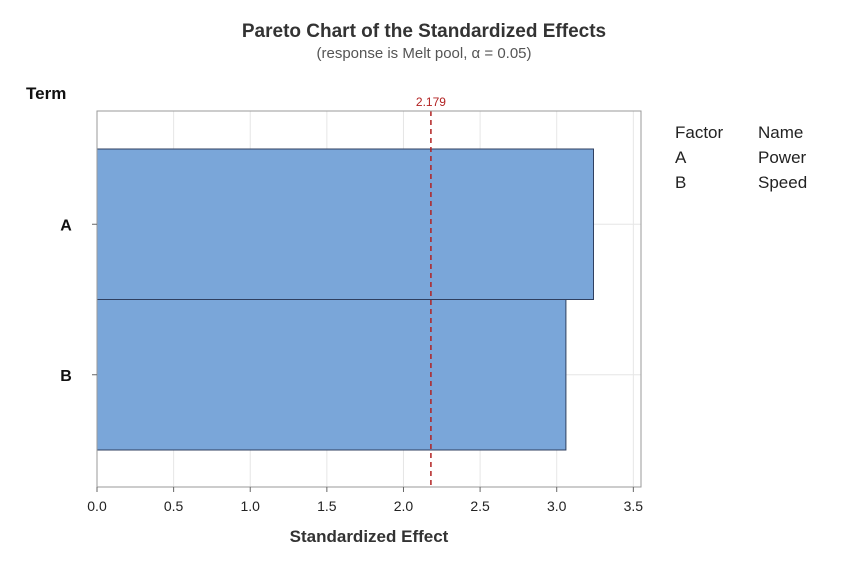 Image resolution: width=850 pixels, height=567 pixels. What do you see at coordinates (46, 93) in the screenshot?
I see `y-axis-title: Term` at bounding box center [46, 93].